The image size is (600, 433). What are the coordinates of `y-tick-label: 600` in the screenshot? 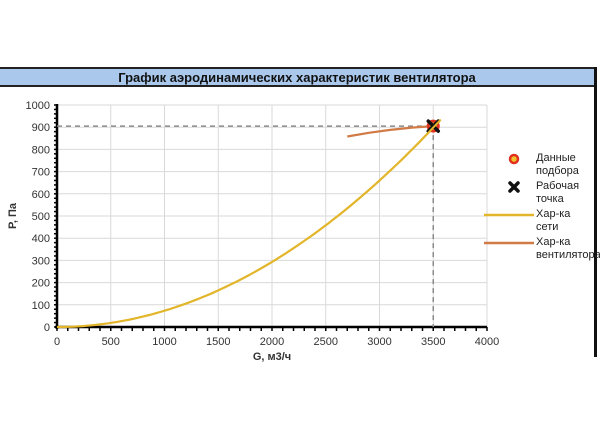 It's located at (41, 195).